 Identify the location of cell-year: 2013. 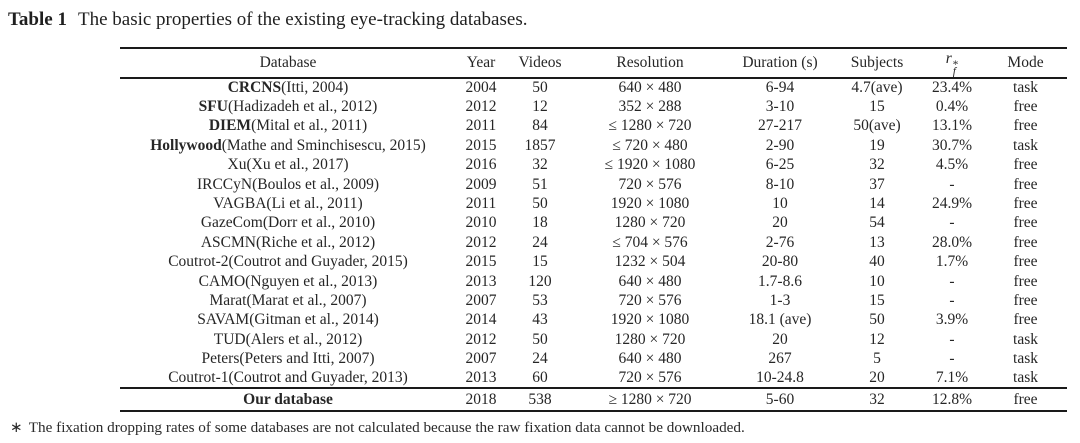
(481, 281).